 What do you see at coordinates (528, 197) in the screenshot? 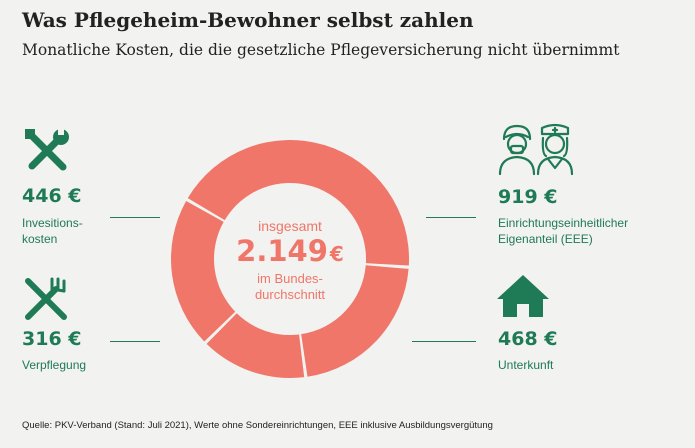
I see `eee-value: 919 €` at bounding box center [528, 197].